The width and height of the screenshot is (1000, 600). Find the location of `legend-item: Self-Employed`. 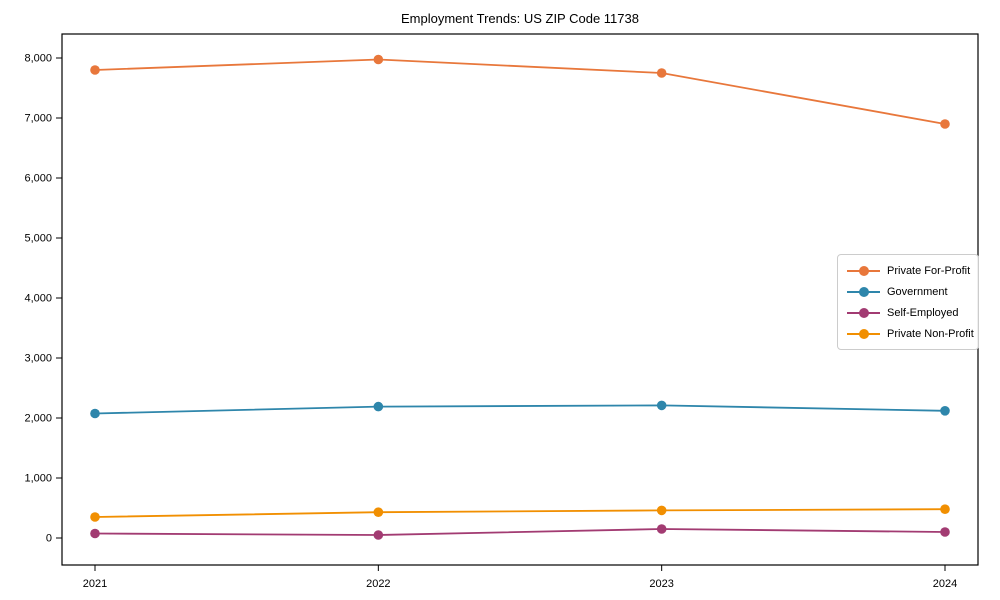

legend-item: Self-Employed is located at coordinates (908, 312).